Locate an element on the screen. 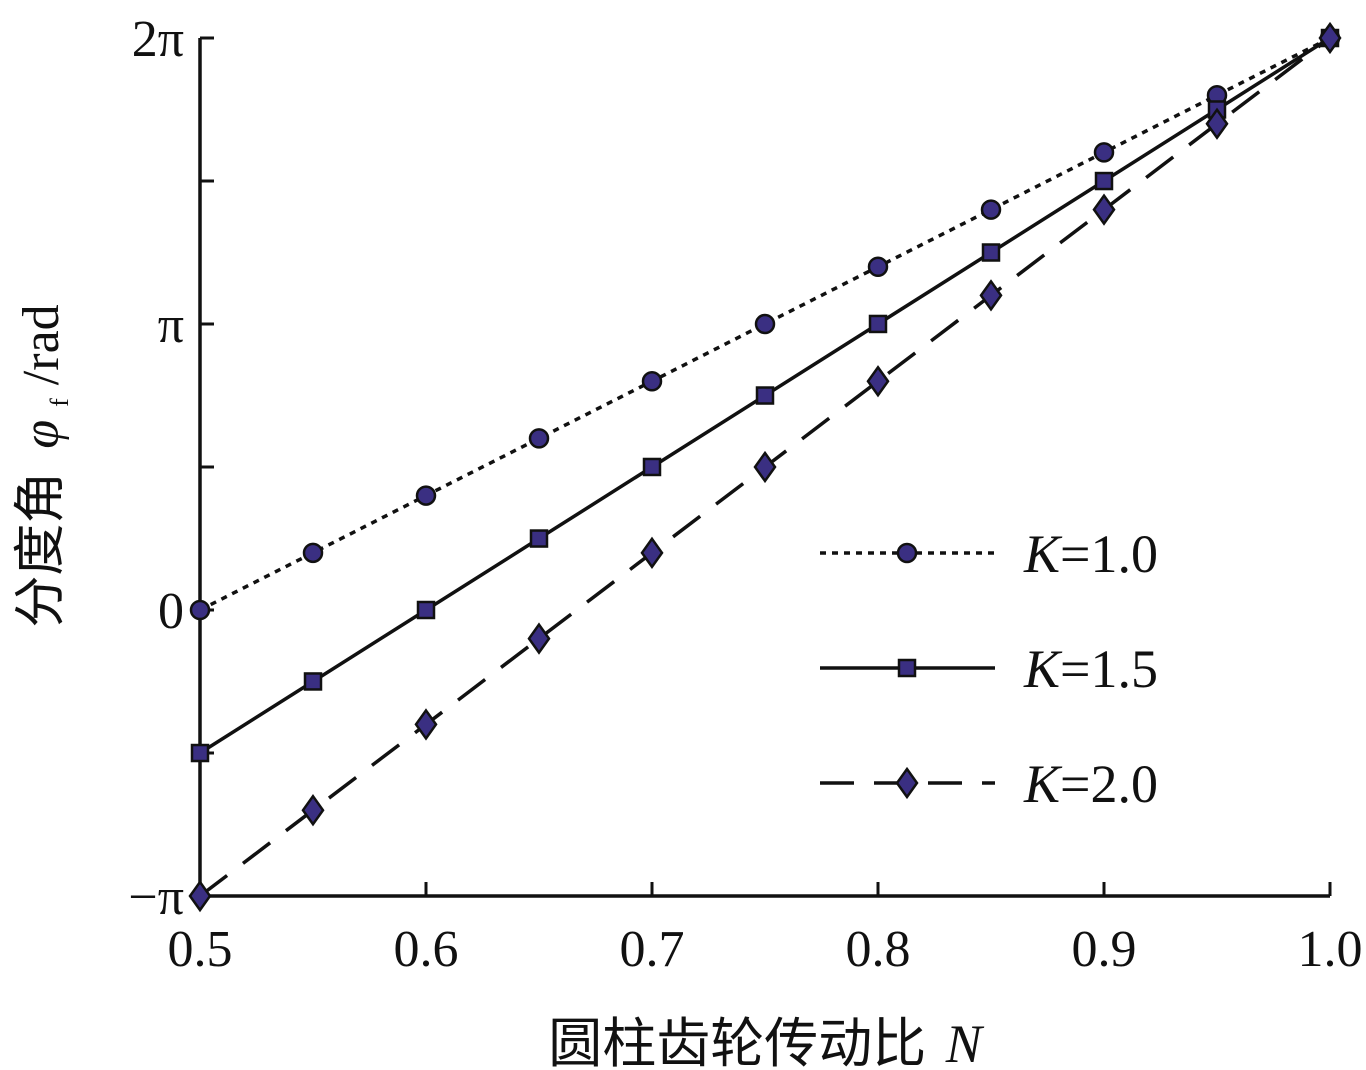 Image resolution: width=1366 pixels, height=1070 pixels. x-tick-label: 0.5 is located at coordinates (200, 949).